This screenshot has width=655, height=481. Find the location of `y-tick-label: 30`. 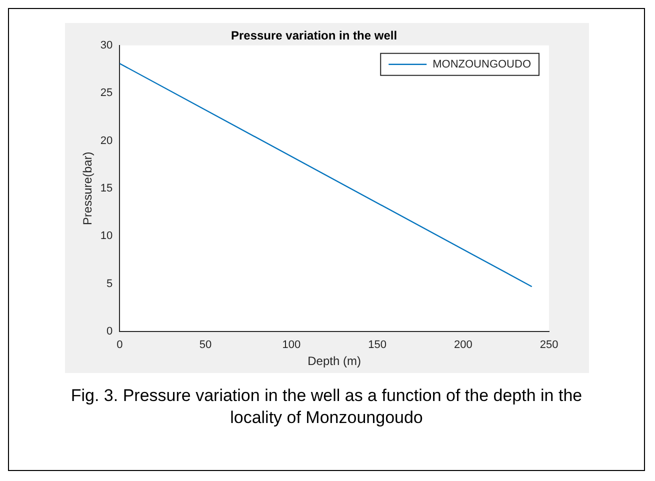

y-tick-label: 30 is located at coordinates (106, 45).